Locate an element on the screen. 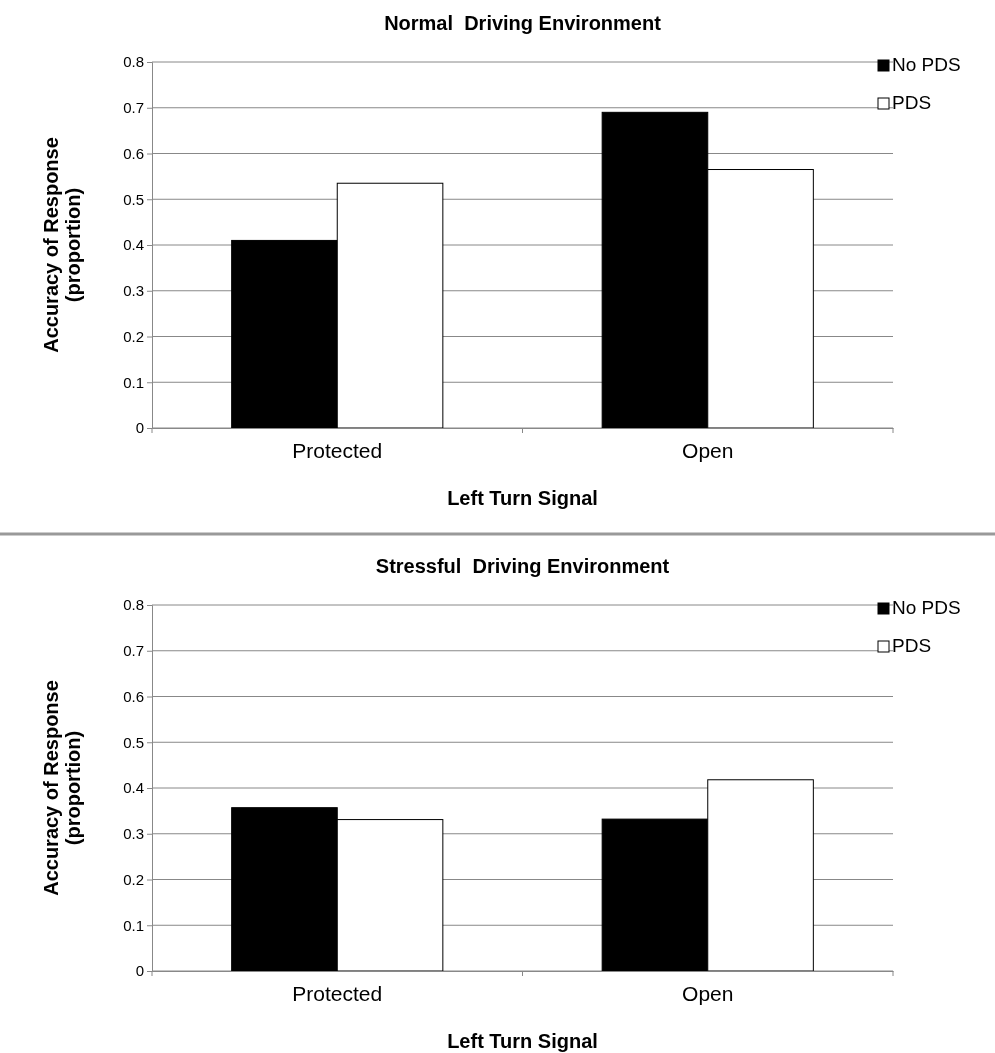 This screenshot has width=995, height=1053. chart-title: Stressful Driving Environment is located at coordinates (522, 566).